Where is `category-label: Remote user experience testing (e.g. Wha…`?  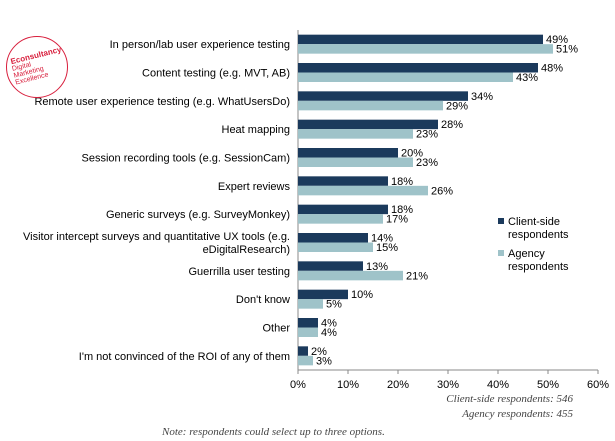
category-label: Remote user experience testing (e.g. Wha… is located at coordinates (162, 102).